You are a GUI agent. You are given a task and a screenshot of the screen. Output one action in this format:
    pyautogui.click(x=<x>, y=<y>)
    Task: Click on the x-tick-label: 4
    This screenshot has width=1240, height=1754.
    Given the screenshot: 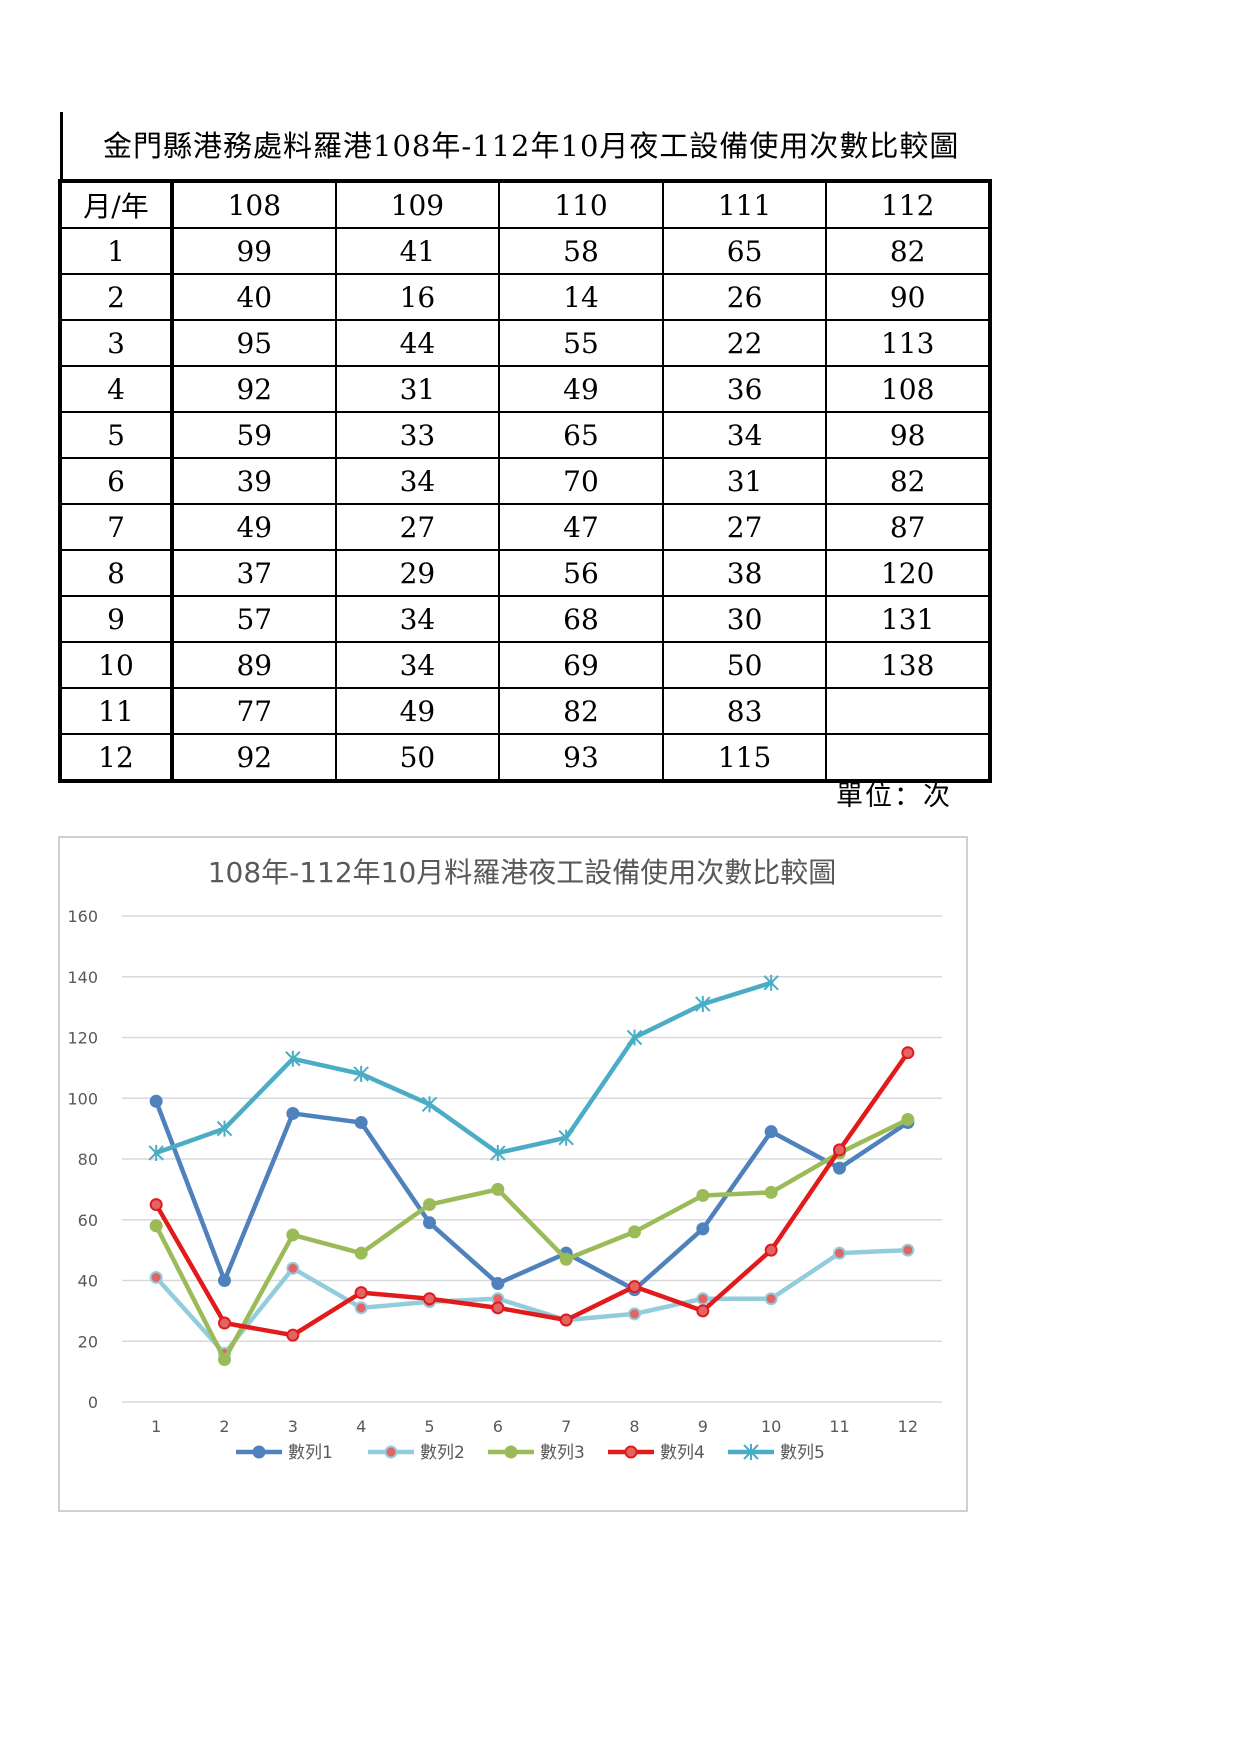 What is the action you would take?
    pyautogui.click(x=361, y=1426)
    